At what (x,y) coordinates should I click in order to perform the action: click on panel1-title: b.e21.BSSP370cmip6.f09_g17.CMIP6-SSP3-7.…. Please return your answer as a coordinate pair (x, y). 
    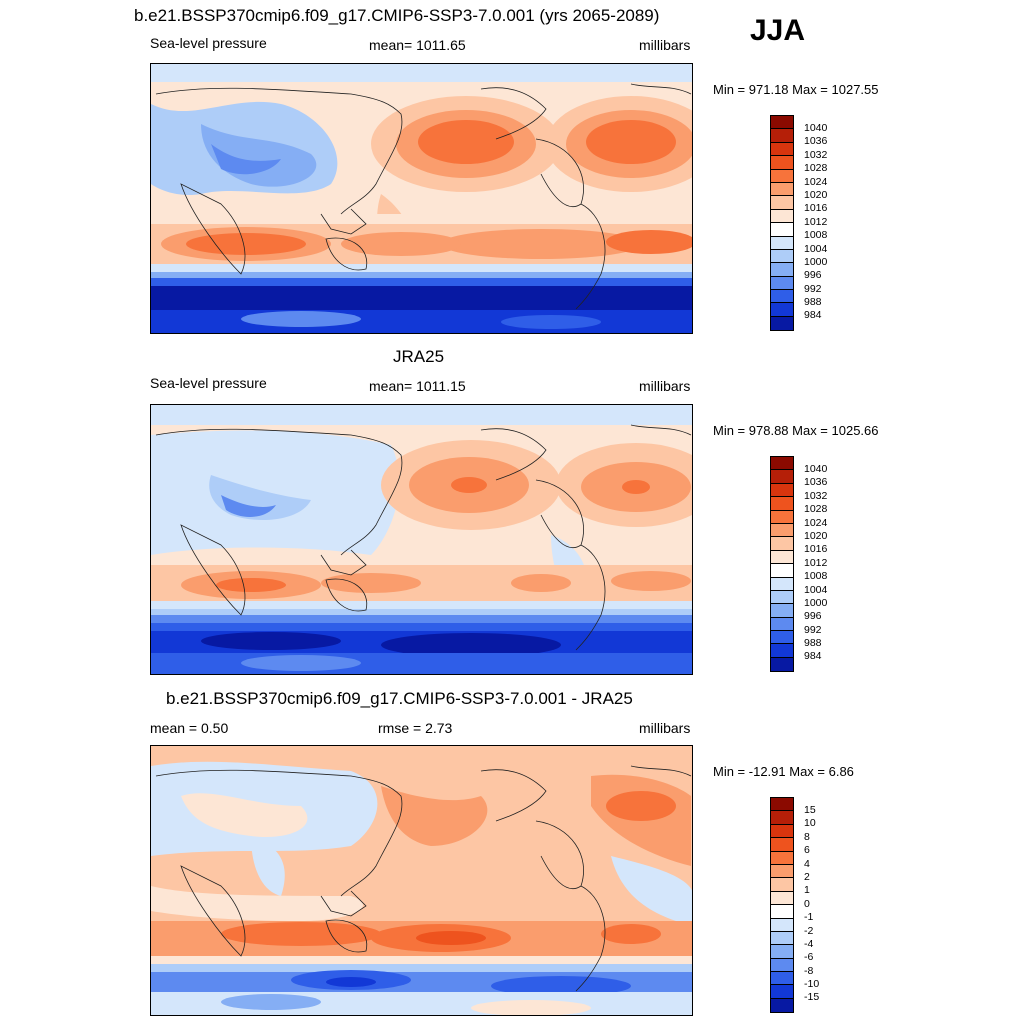
    Looking at the image, I should click on (397, 15).